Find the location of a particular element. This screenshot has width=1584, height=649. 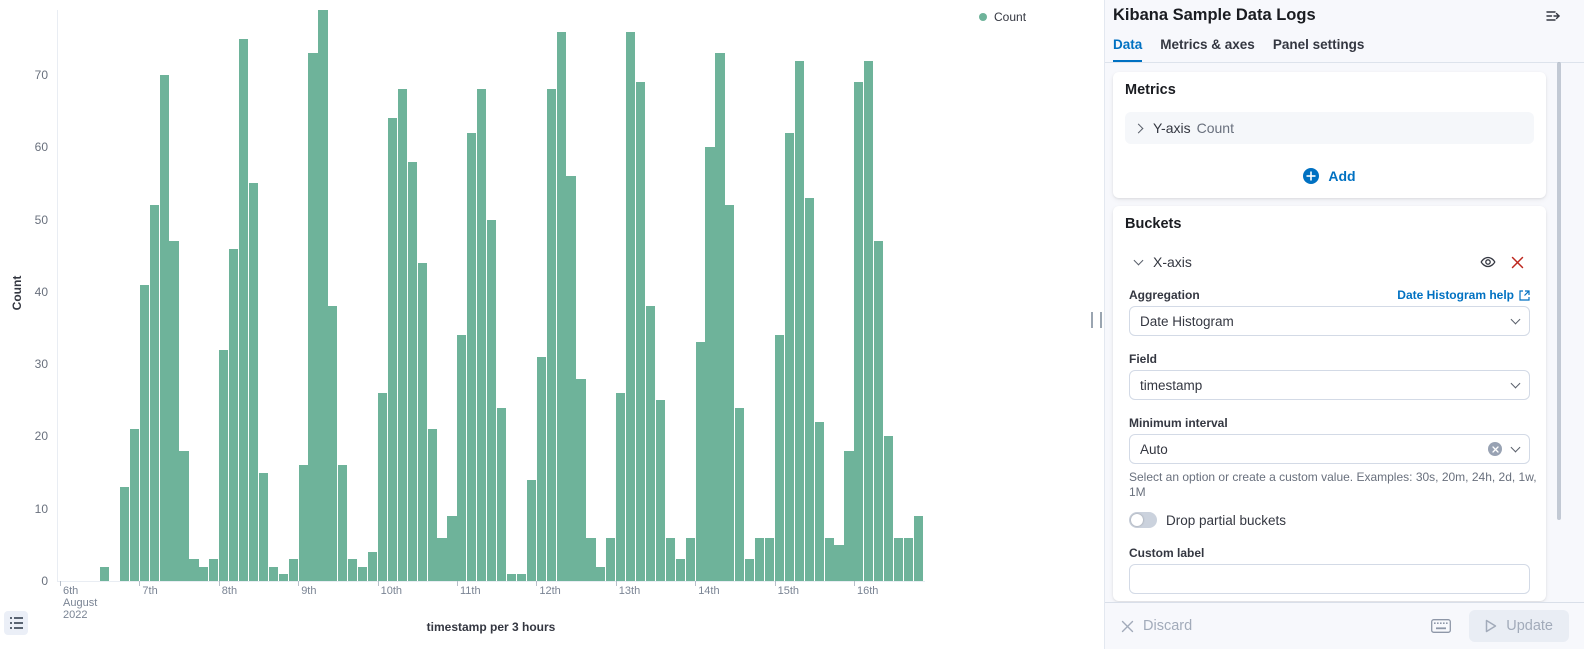

tab-panel-settings: Panel settings is located at coordinates (1318, 44).